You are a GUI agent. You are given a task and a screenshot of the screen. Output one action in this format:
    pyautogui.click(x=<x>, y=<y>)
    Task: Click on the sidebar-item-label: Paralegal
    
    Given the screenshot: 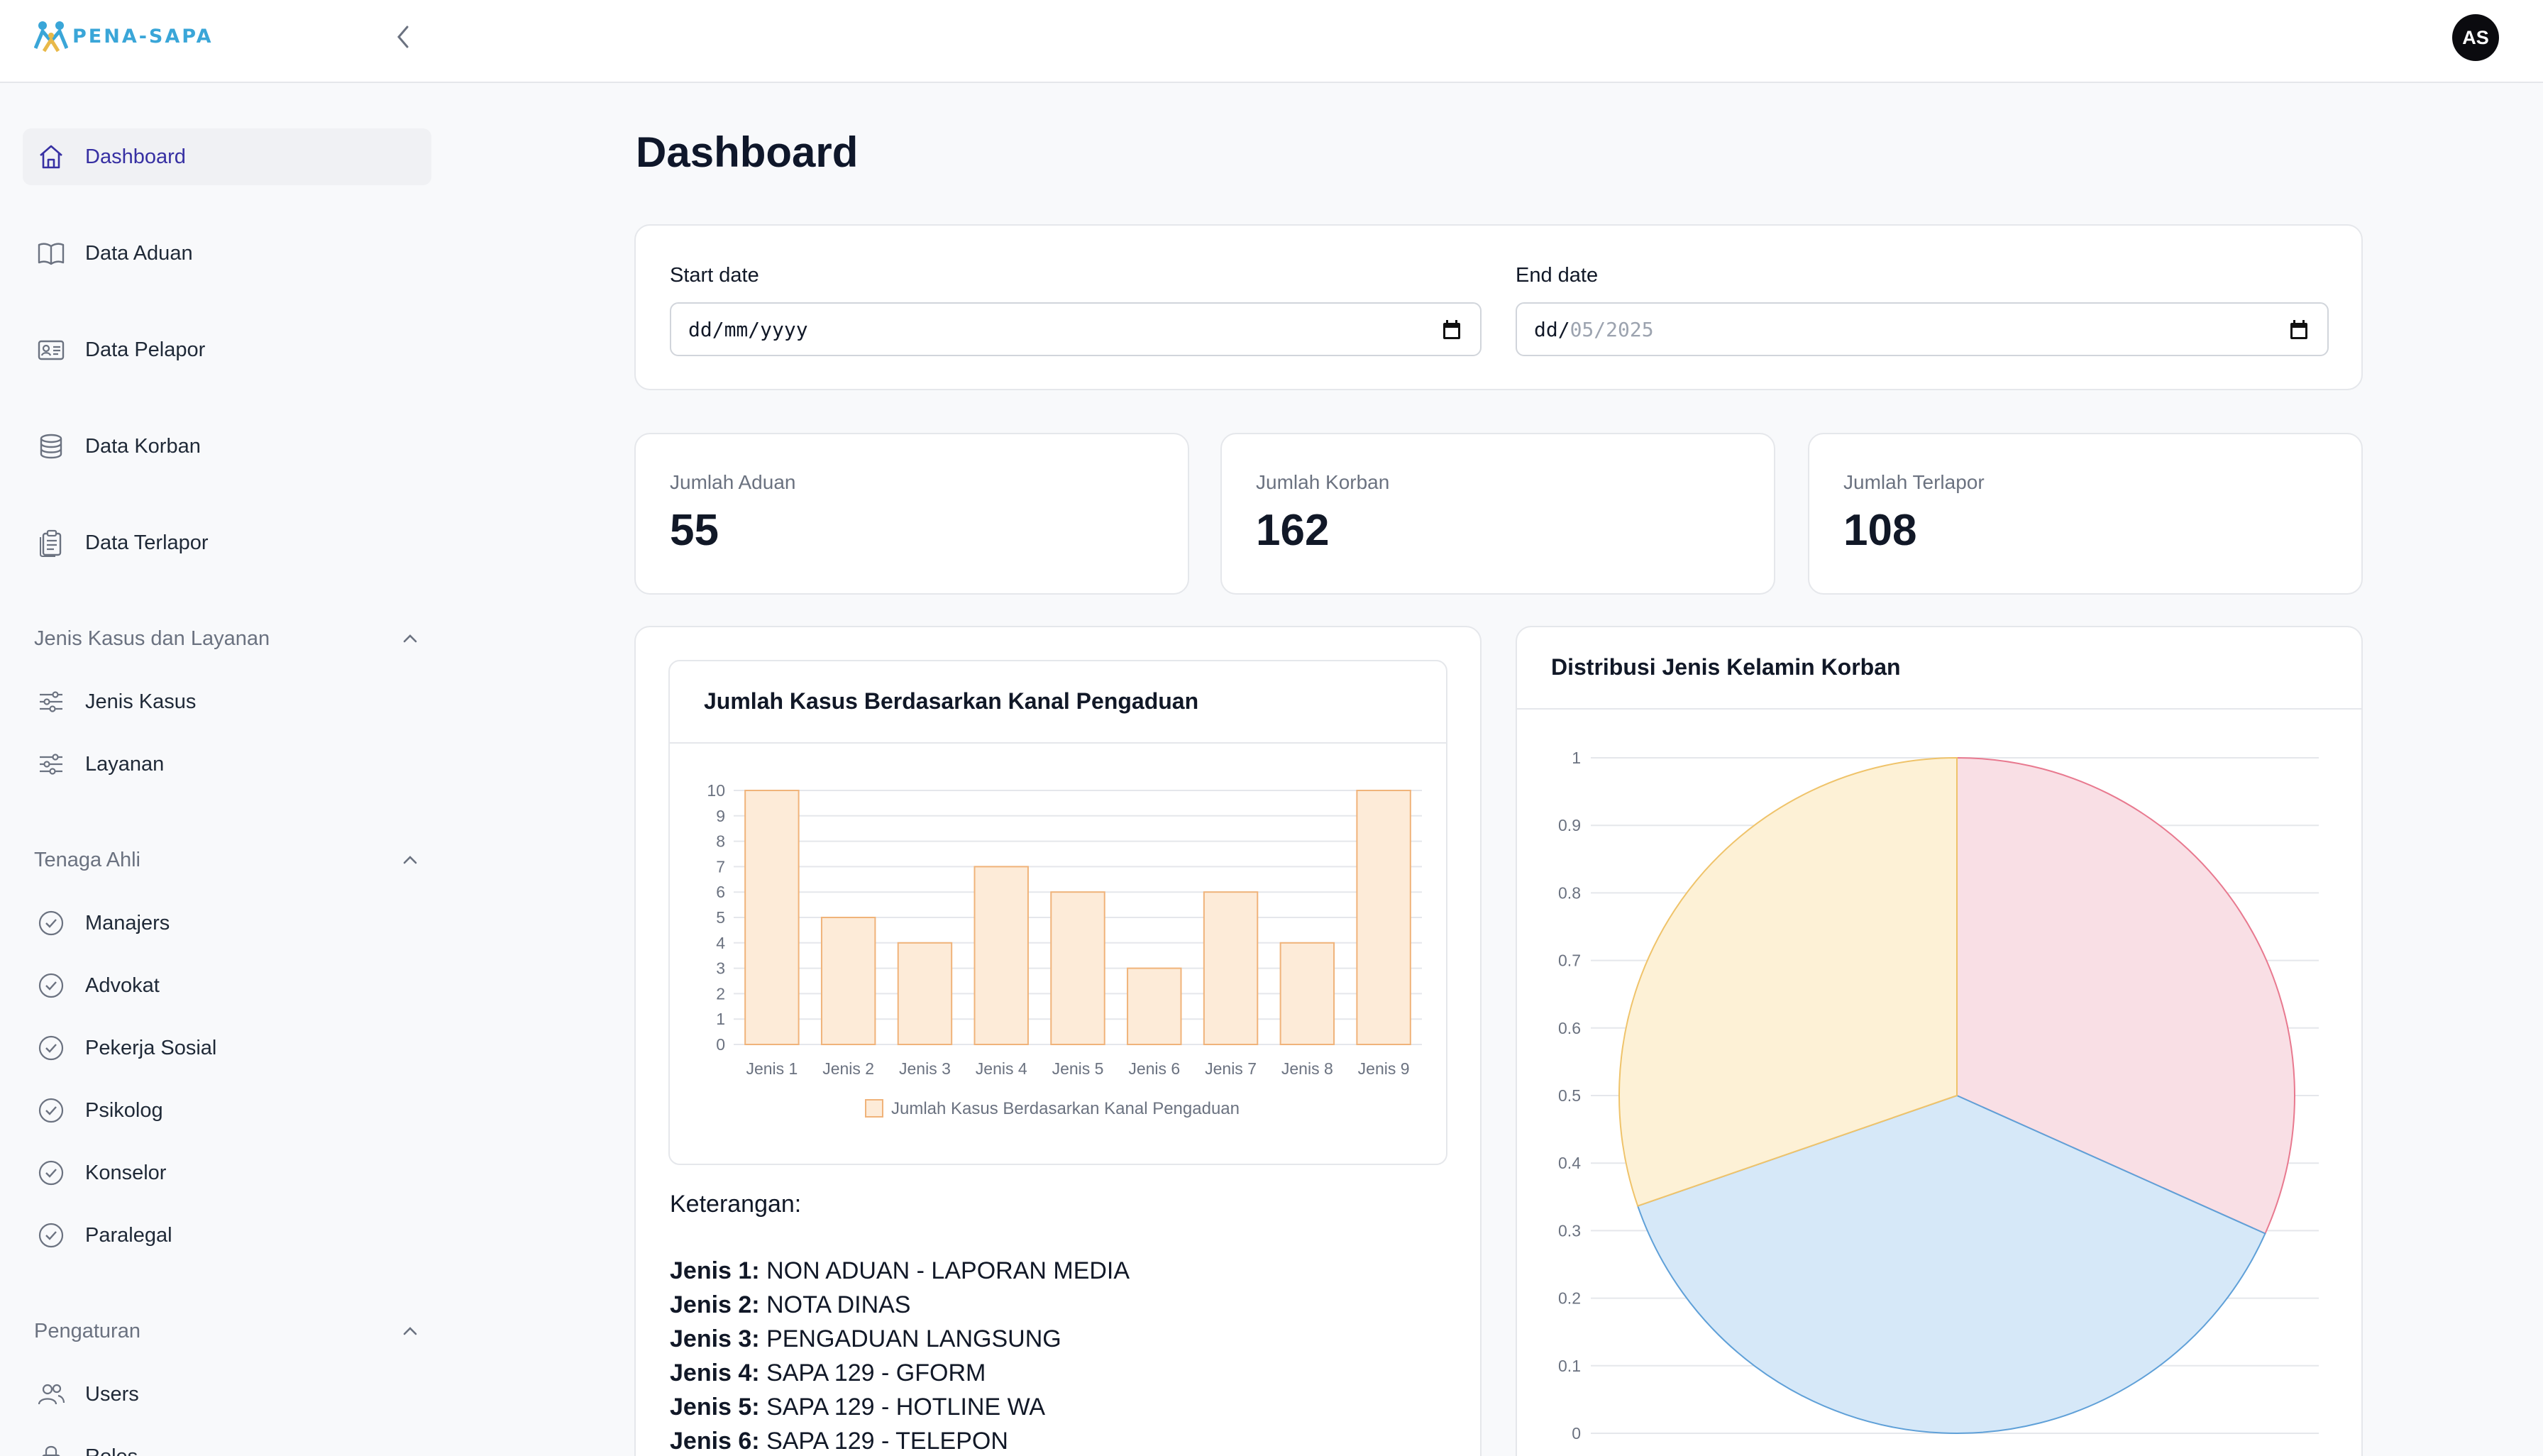 What is the action you would take?
    pyautogui.click(x=128, y=1235)
    